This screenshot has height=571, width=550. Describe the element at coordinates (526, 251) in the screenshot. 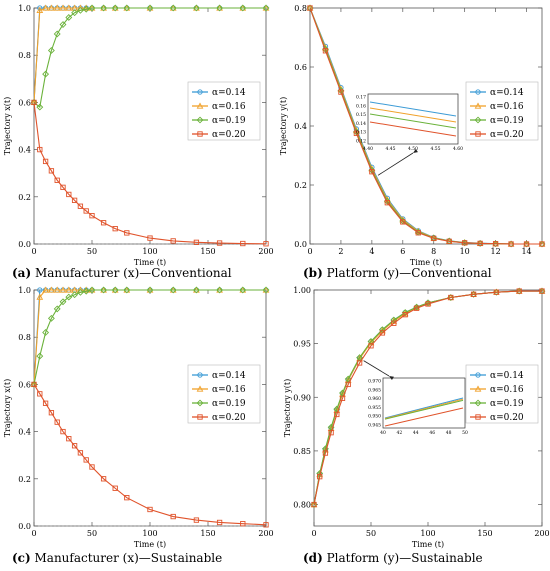

I see `x-tick-label-b: 14` at that location.